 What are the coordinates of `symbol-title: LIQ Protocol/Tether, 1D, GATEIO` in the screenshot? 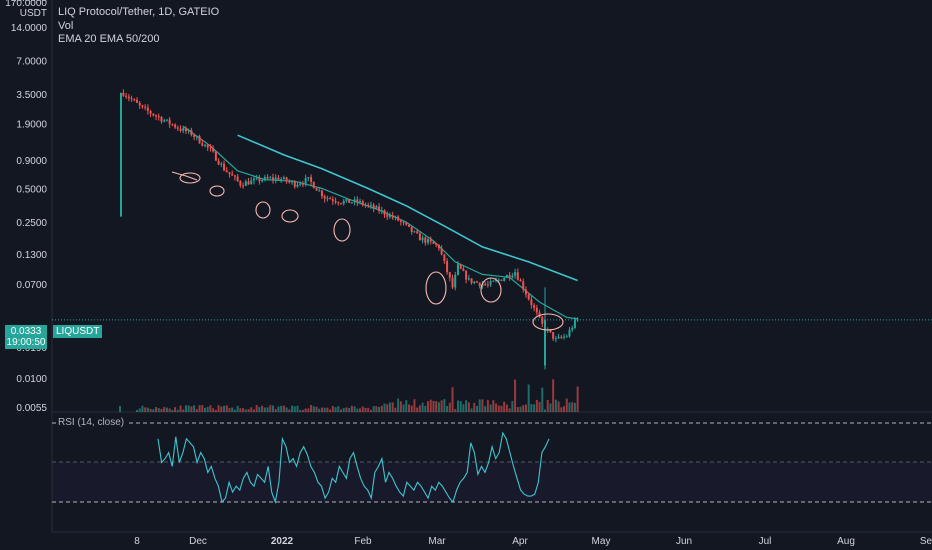 It's located at (139, 12).